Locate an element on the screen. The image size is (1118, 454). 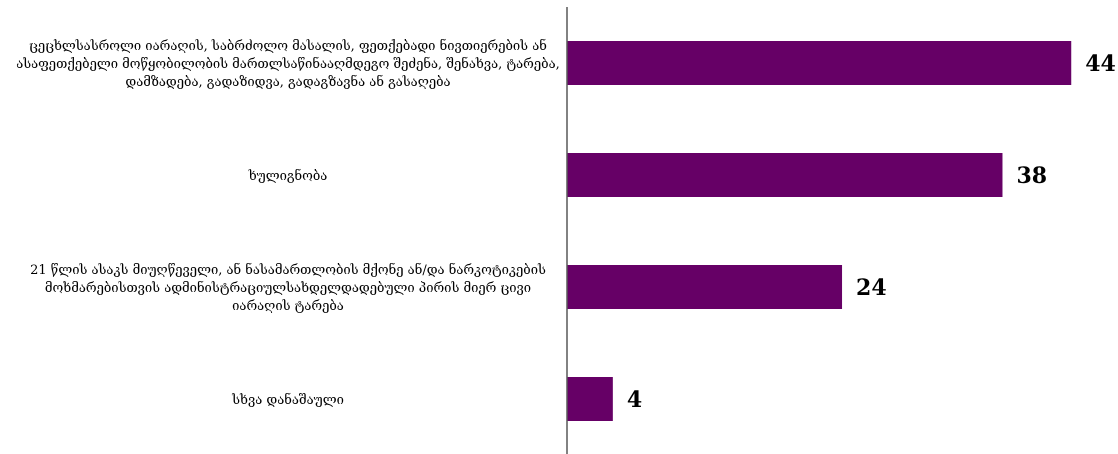
value-label-1: 38 is located at coordinates (1031, 176).